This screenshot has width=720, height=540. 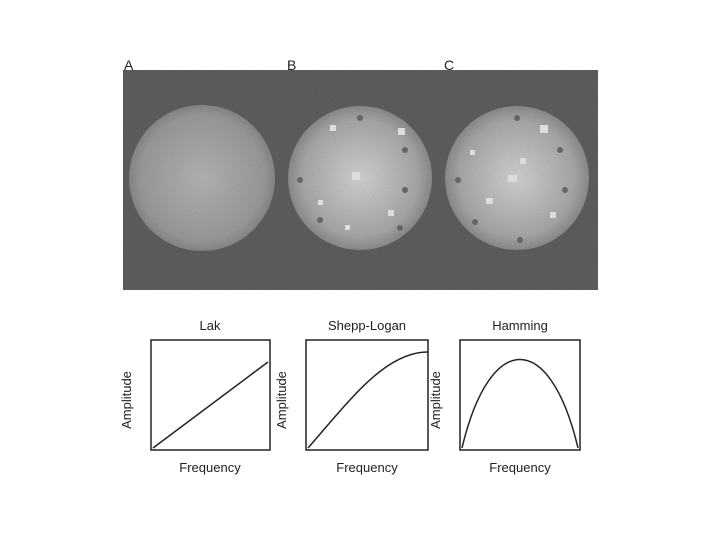 What do you see at coordinates (520, 325) in the screenshot?
I see `plot-title: Hamming` at bounding box center [520, 325].